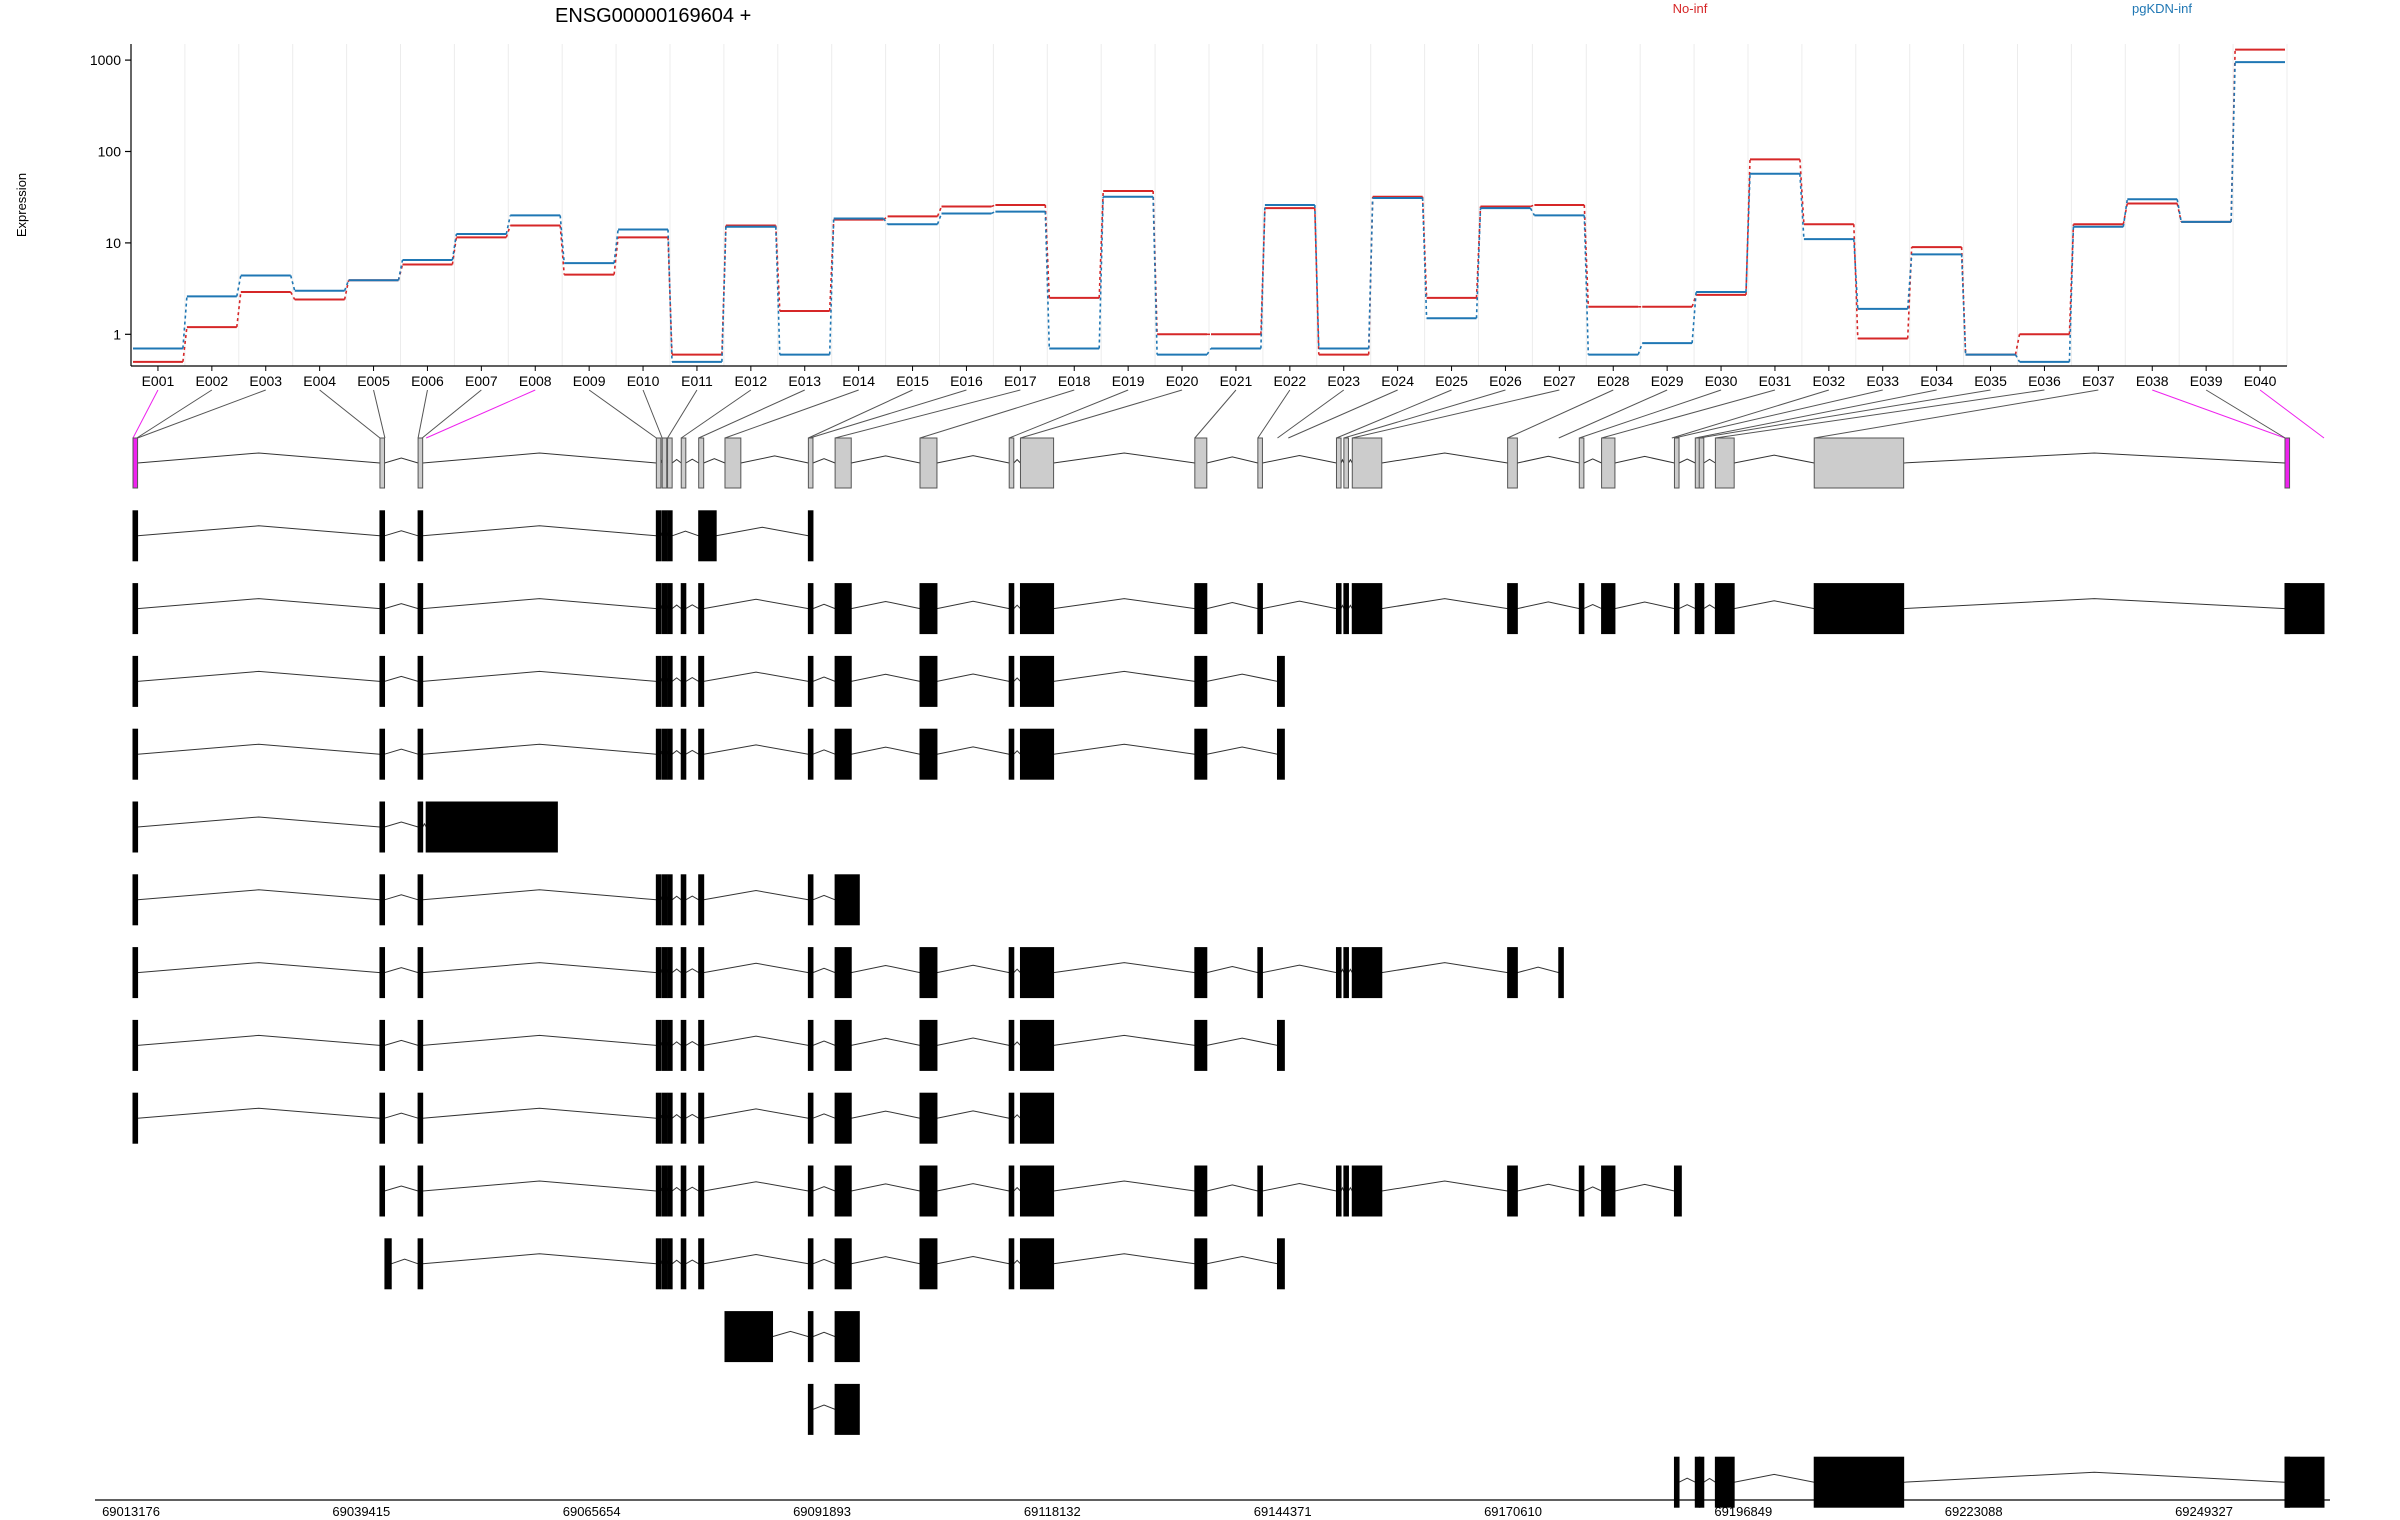  I want to click on genome-tick-label: 69223088, so click(1974, 1511).